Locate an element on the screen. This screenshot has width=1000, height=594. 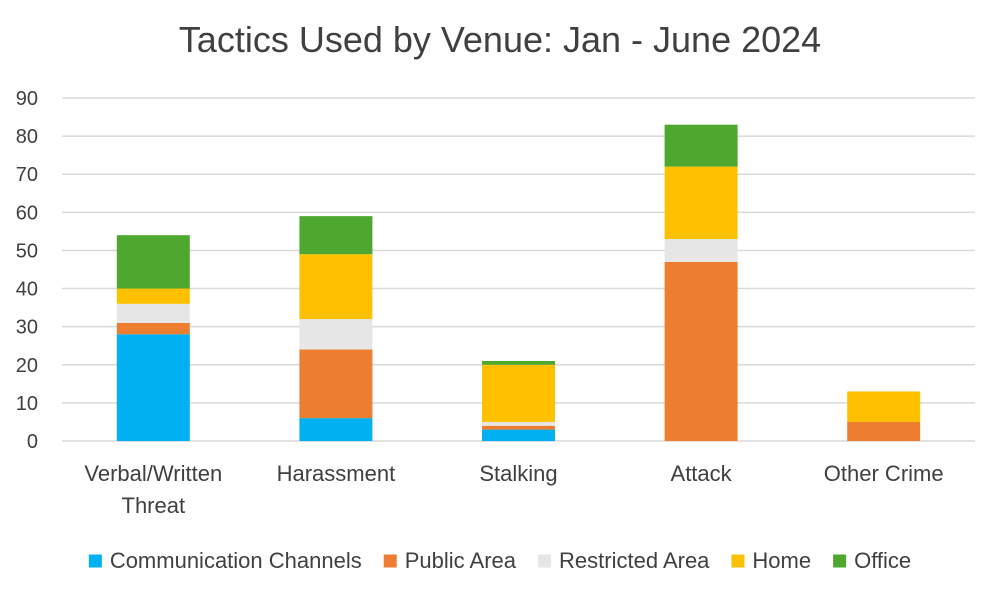
chart-title: Tactics Used by Venue: Jan - June 2024 is located at coordinates (500, 39).